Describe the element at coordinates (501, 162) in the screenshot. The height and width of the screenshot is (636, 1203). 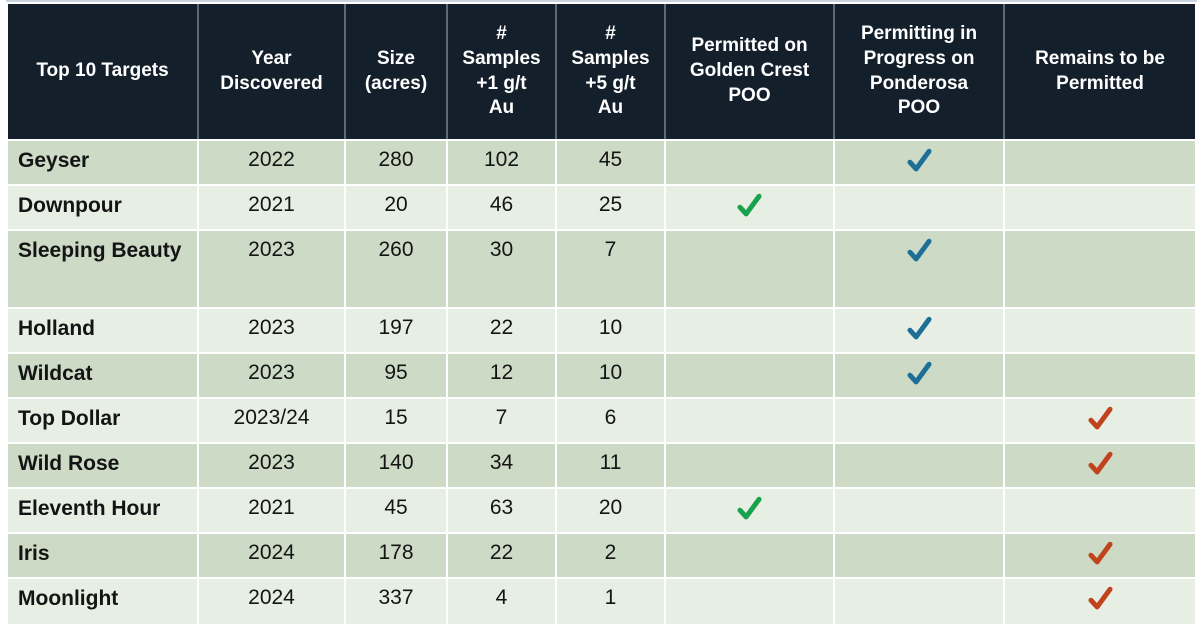
I see `cell-samples-1gt: 102` at that location.